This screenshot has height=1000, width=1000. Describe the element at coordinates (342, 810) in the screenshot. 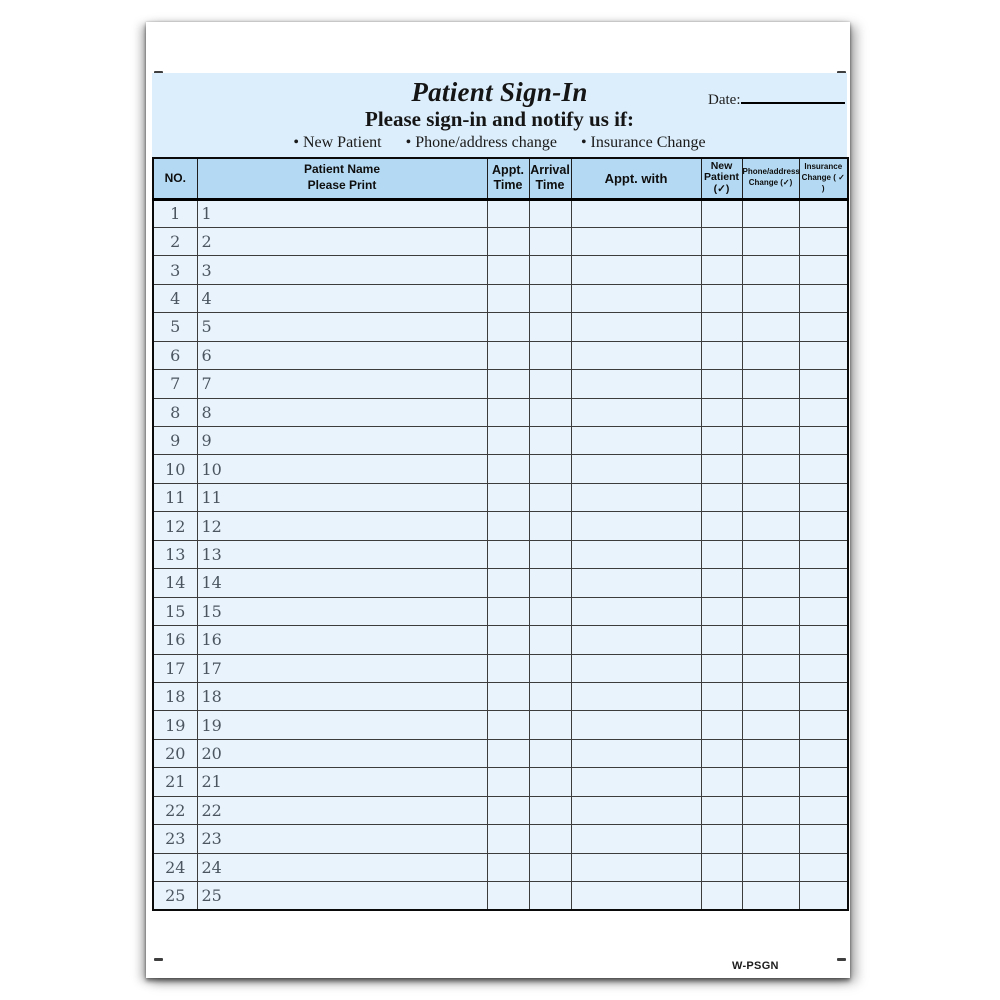

I see `cell-patient-name: 22` at that location.